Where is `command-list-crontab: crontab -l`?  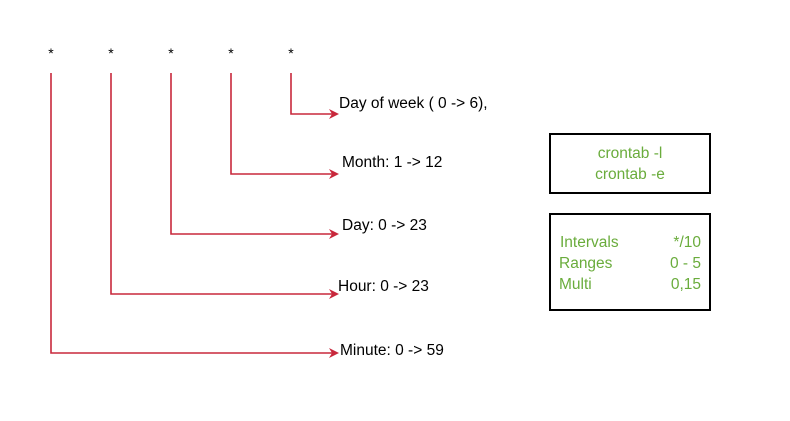
command-list-crontab: crontab -l is located at coordinates (630, 153).